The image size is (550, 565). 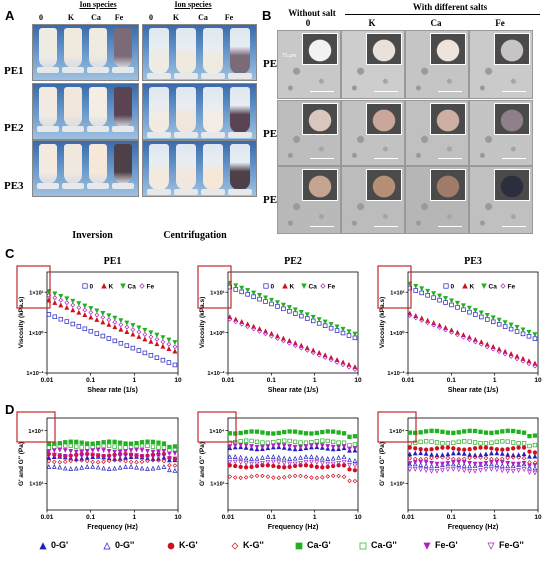 I want to click on c-y-tick-label-0-1: 1×10⁰, so click(x=36, y=333).